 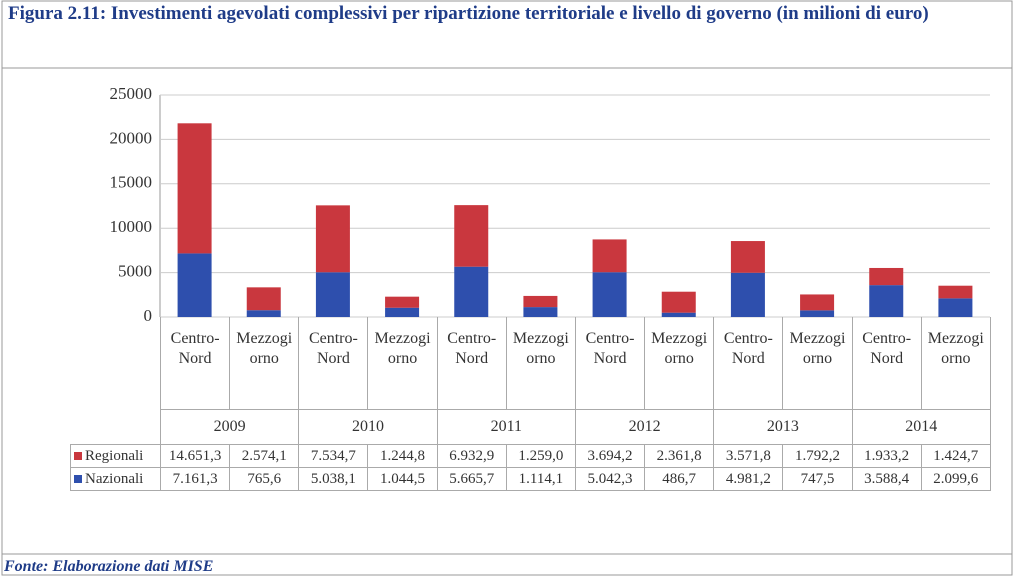 I want to click on value-cell: 14.651,3, so click(x=195, y=456).